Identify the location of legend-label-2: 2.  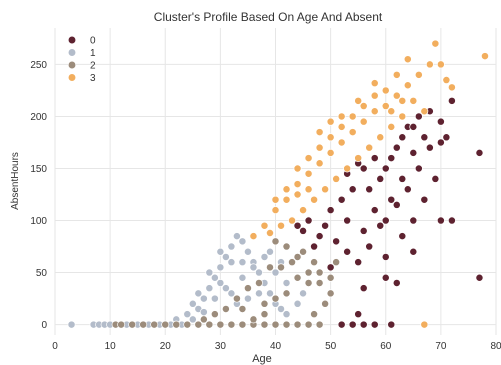
(93, 66).